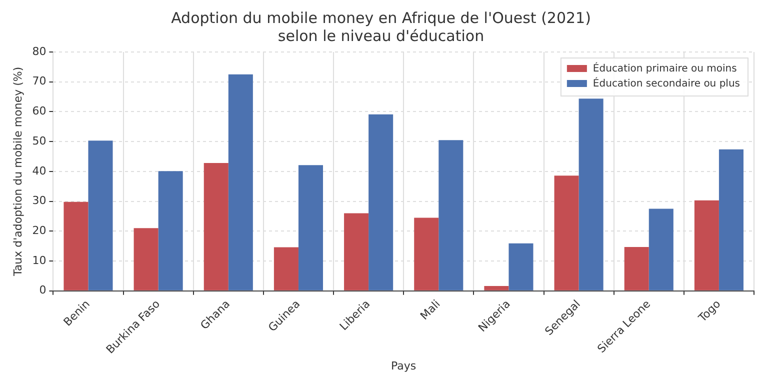 Image resolution: width=768 pixels, height=381 pixels. I want to click on y-tick-label: 10, so click(39, 260).